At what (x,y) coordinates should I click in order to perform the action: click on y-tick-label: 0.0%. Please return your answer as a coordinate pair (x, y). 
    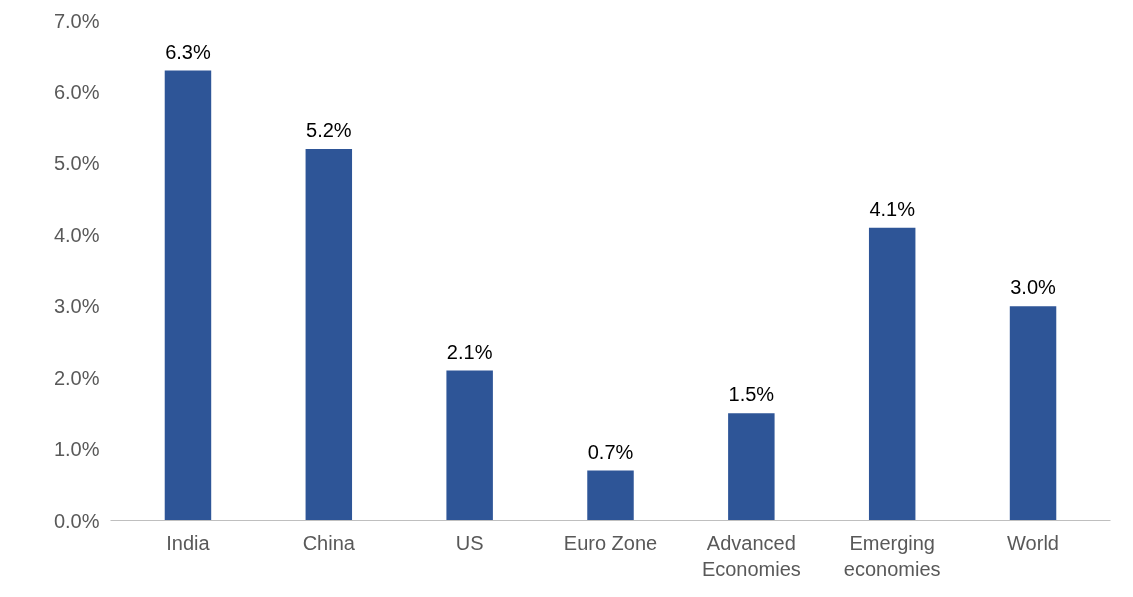
    Looking at the image, I should click on (76, 520).